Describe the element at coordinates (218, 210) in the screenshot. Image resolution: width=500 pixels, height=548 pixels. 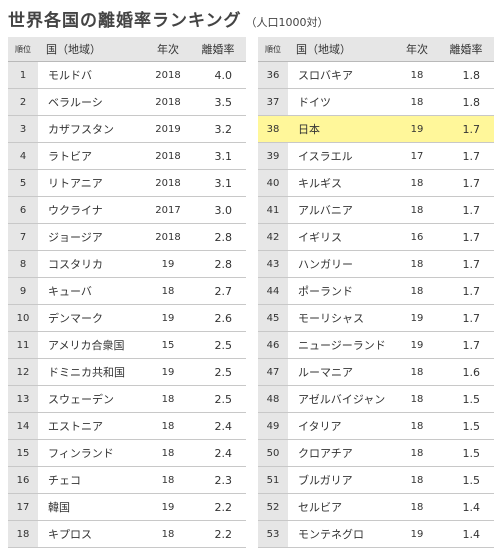
I see `rate-cell: 3.0` at that location.